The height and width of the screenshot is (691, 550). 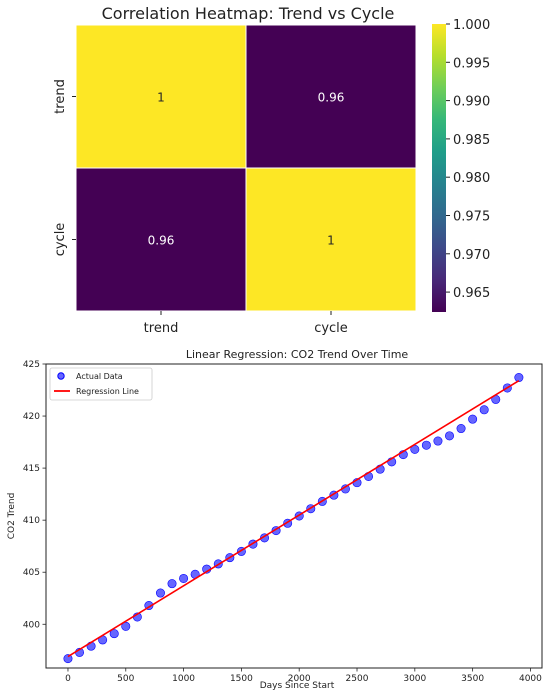 I want to click on y-tick-label: 410, so click(x=31, y=521).